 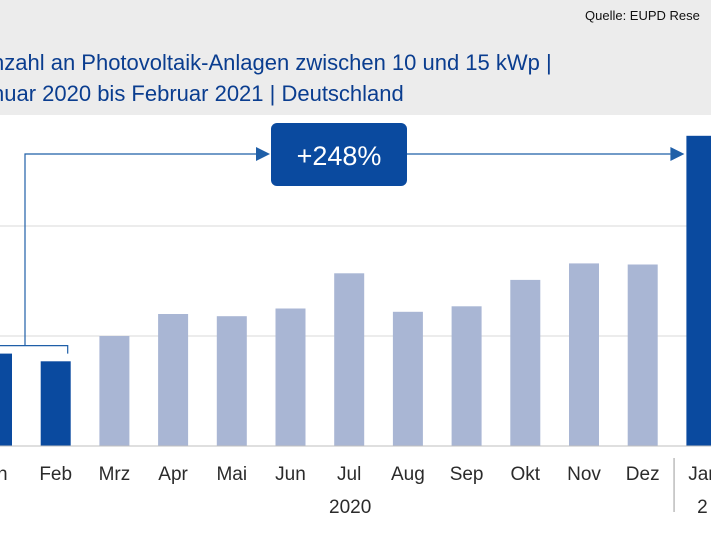 I want to click on bar-okt, so click(x=525, y=362).